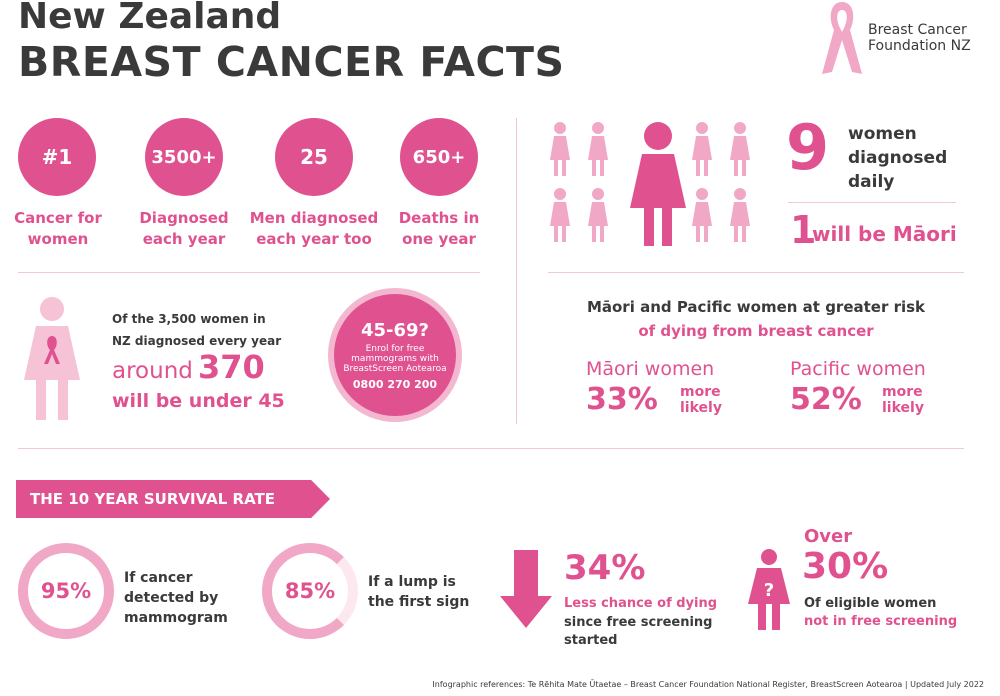  I want to click on less-pct: 34%, so click(605, 568).